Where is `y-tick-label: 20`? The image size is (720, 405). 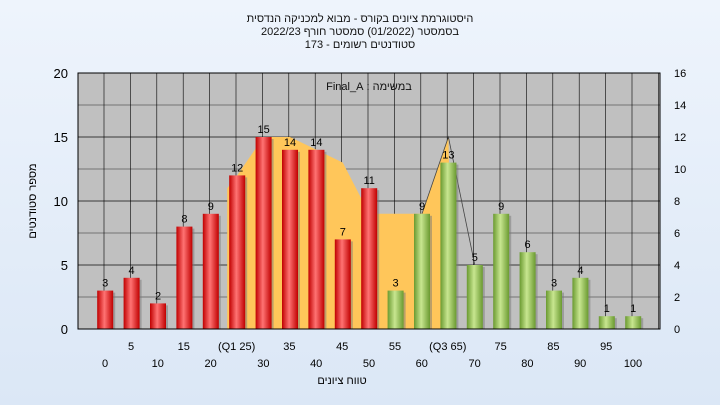 y-tick-label: 20 is located at coordinates (61, 73).